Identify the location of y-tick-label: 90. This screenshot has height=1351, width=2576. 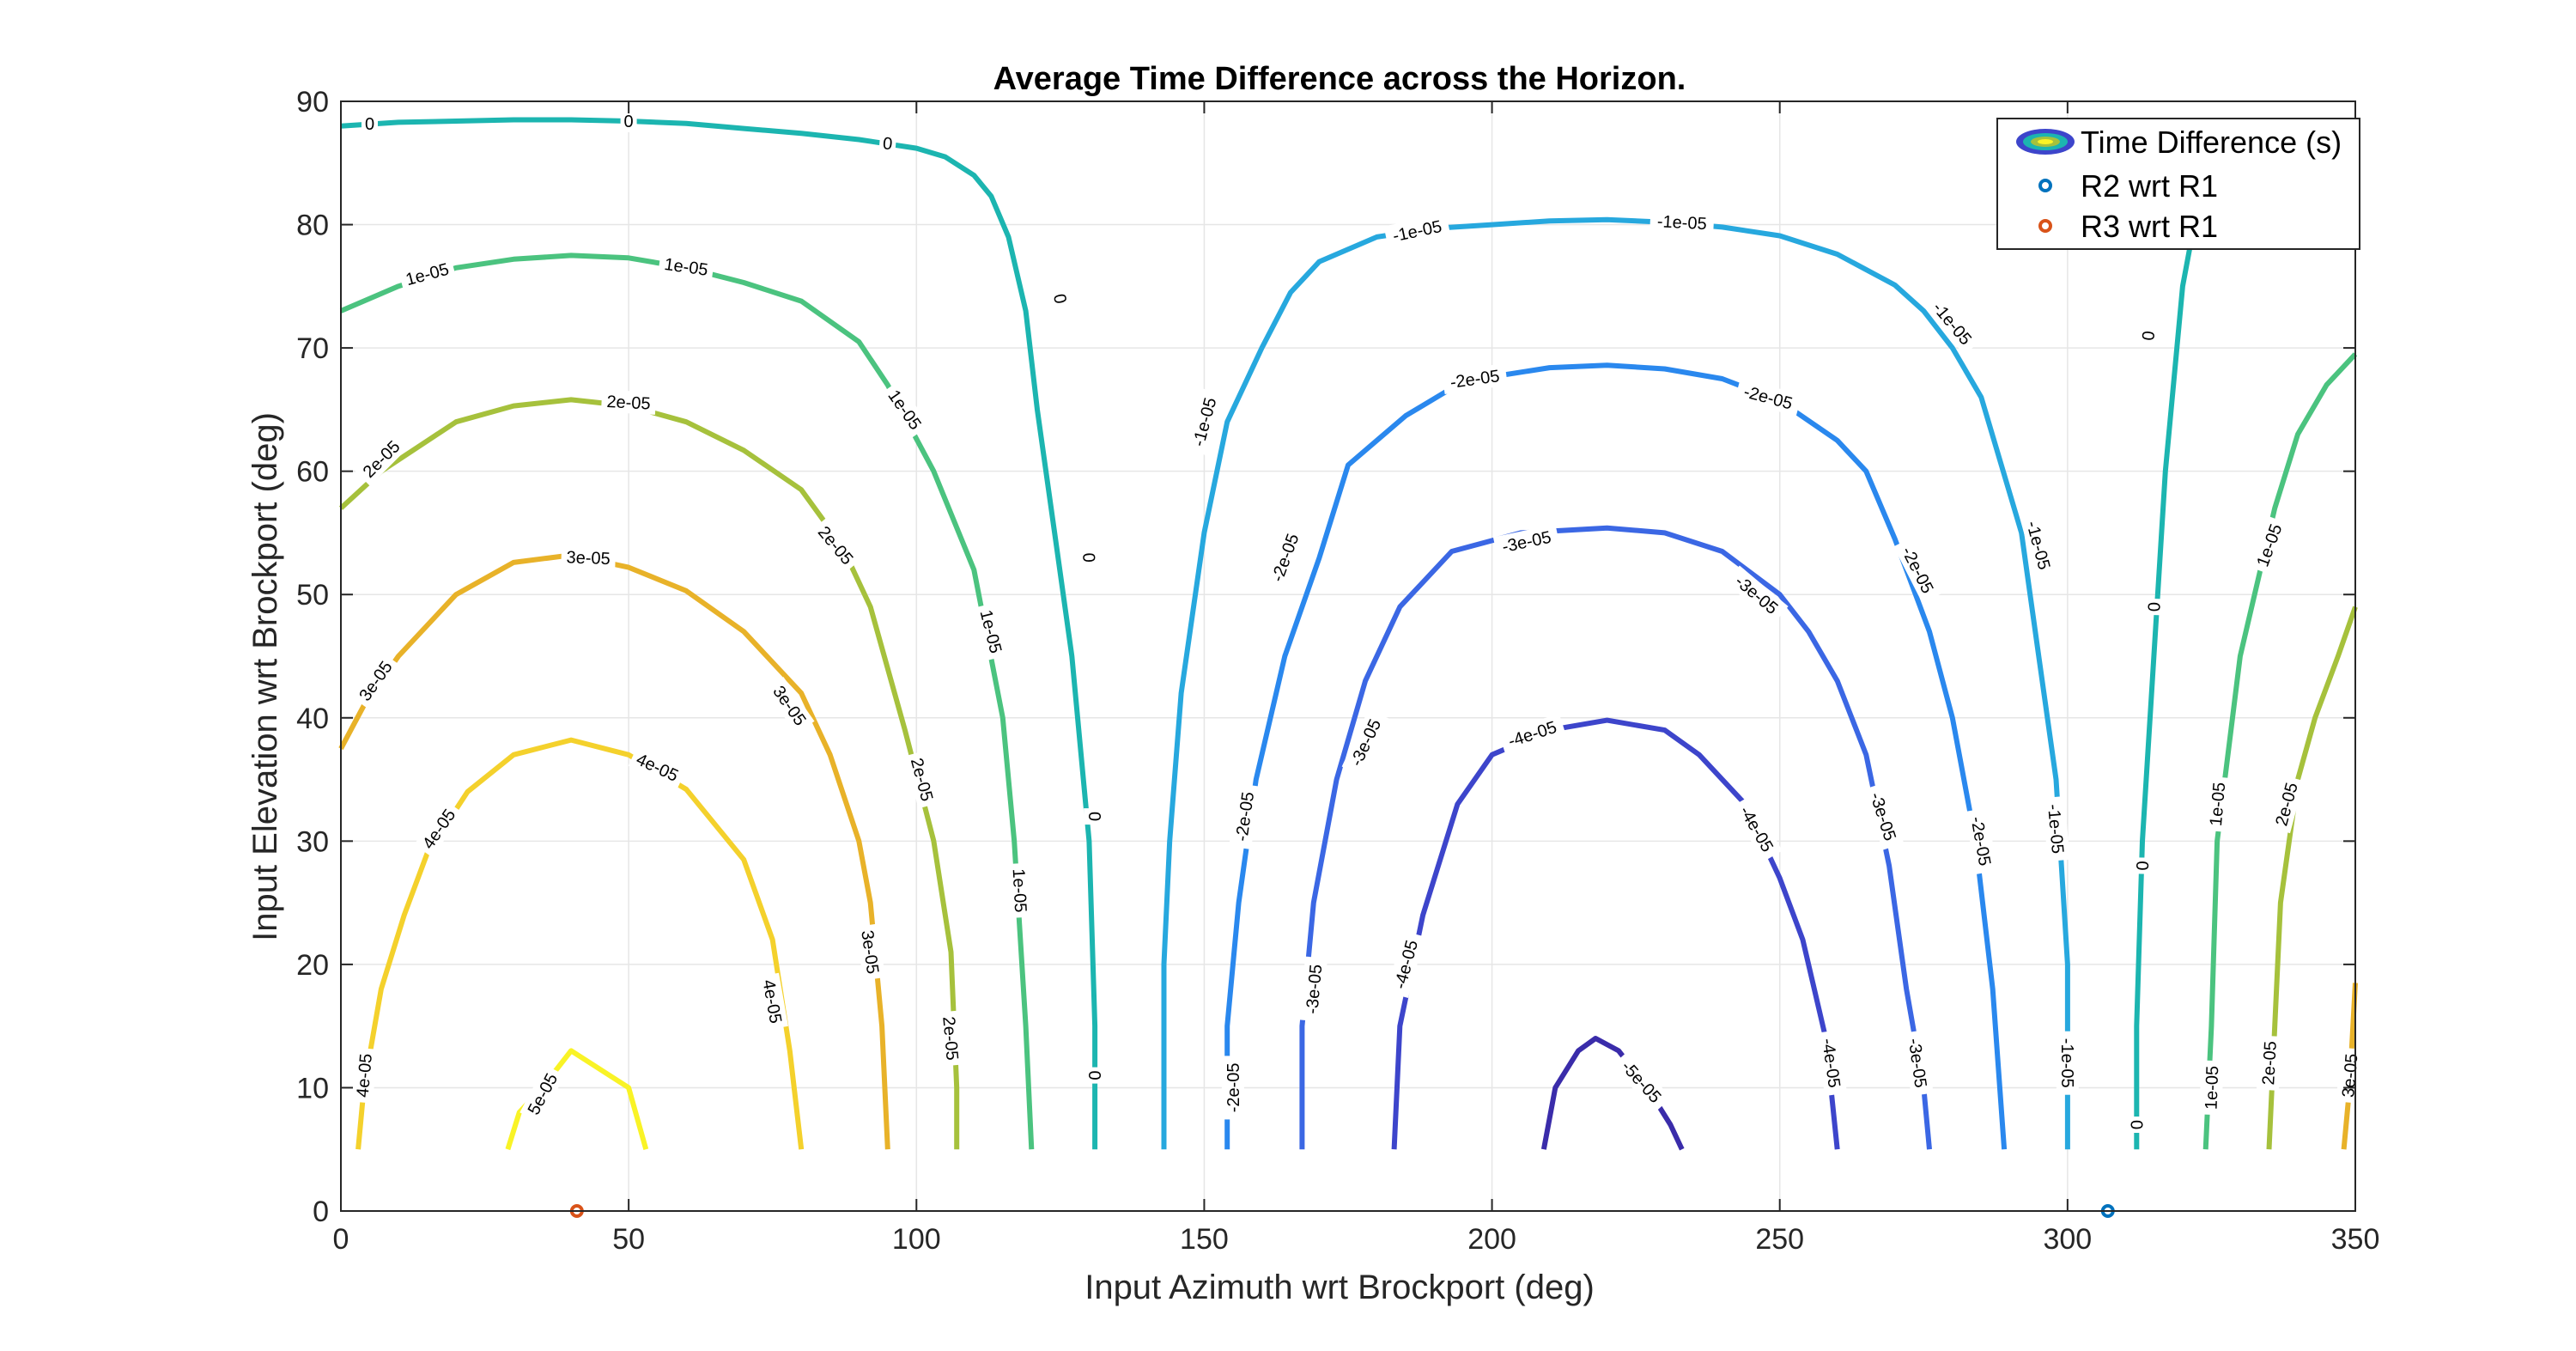
(312, 102).